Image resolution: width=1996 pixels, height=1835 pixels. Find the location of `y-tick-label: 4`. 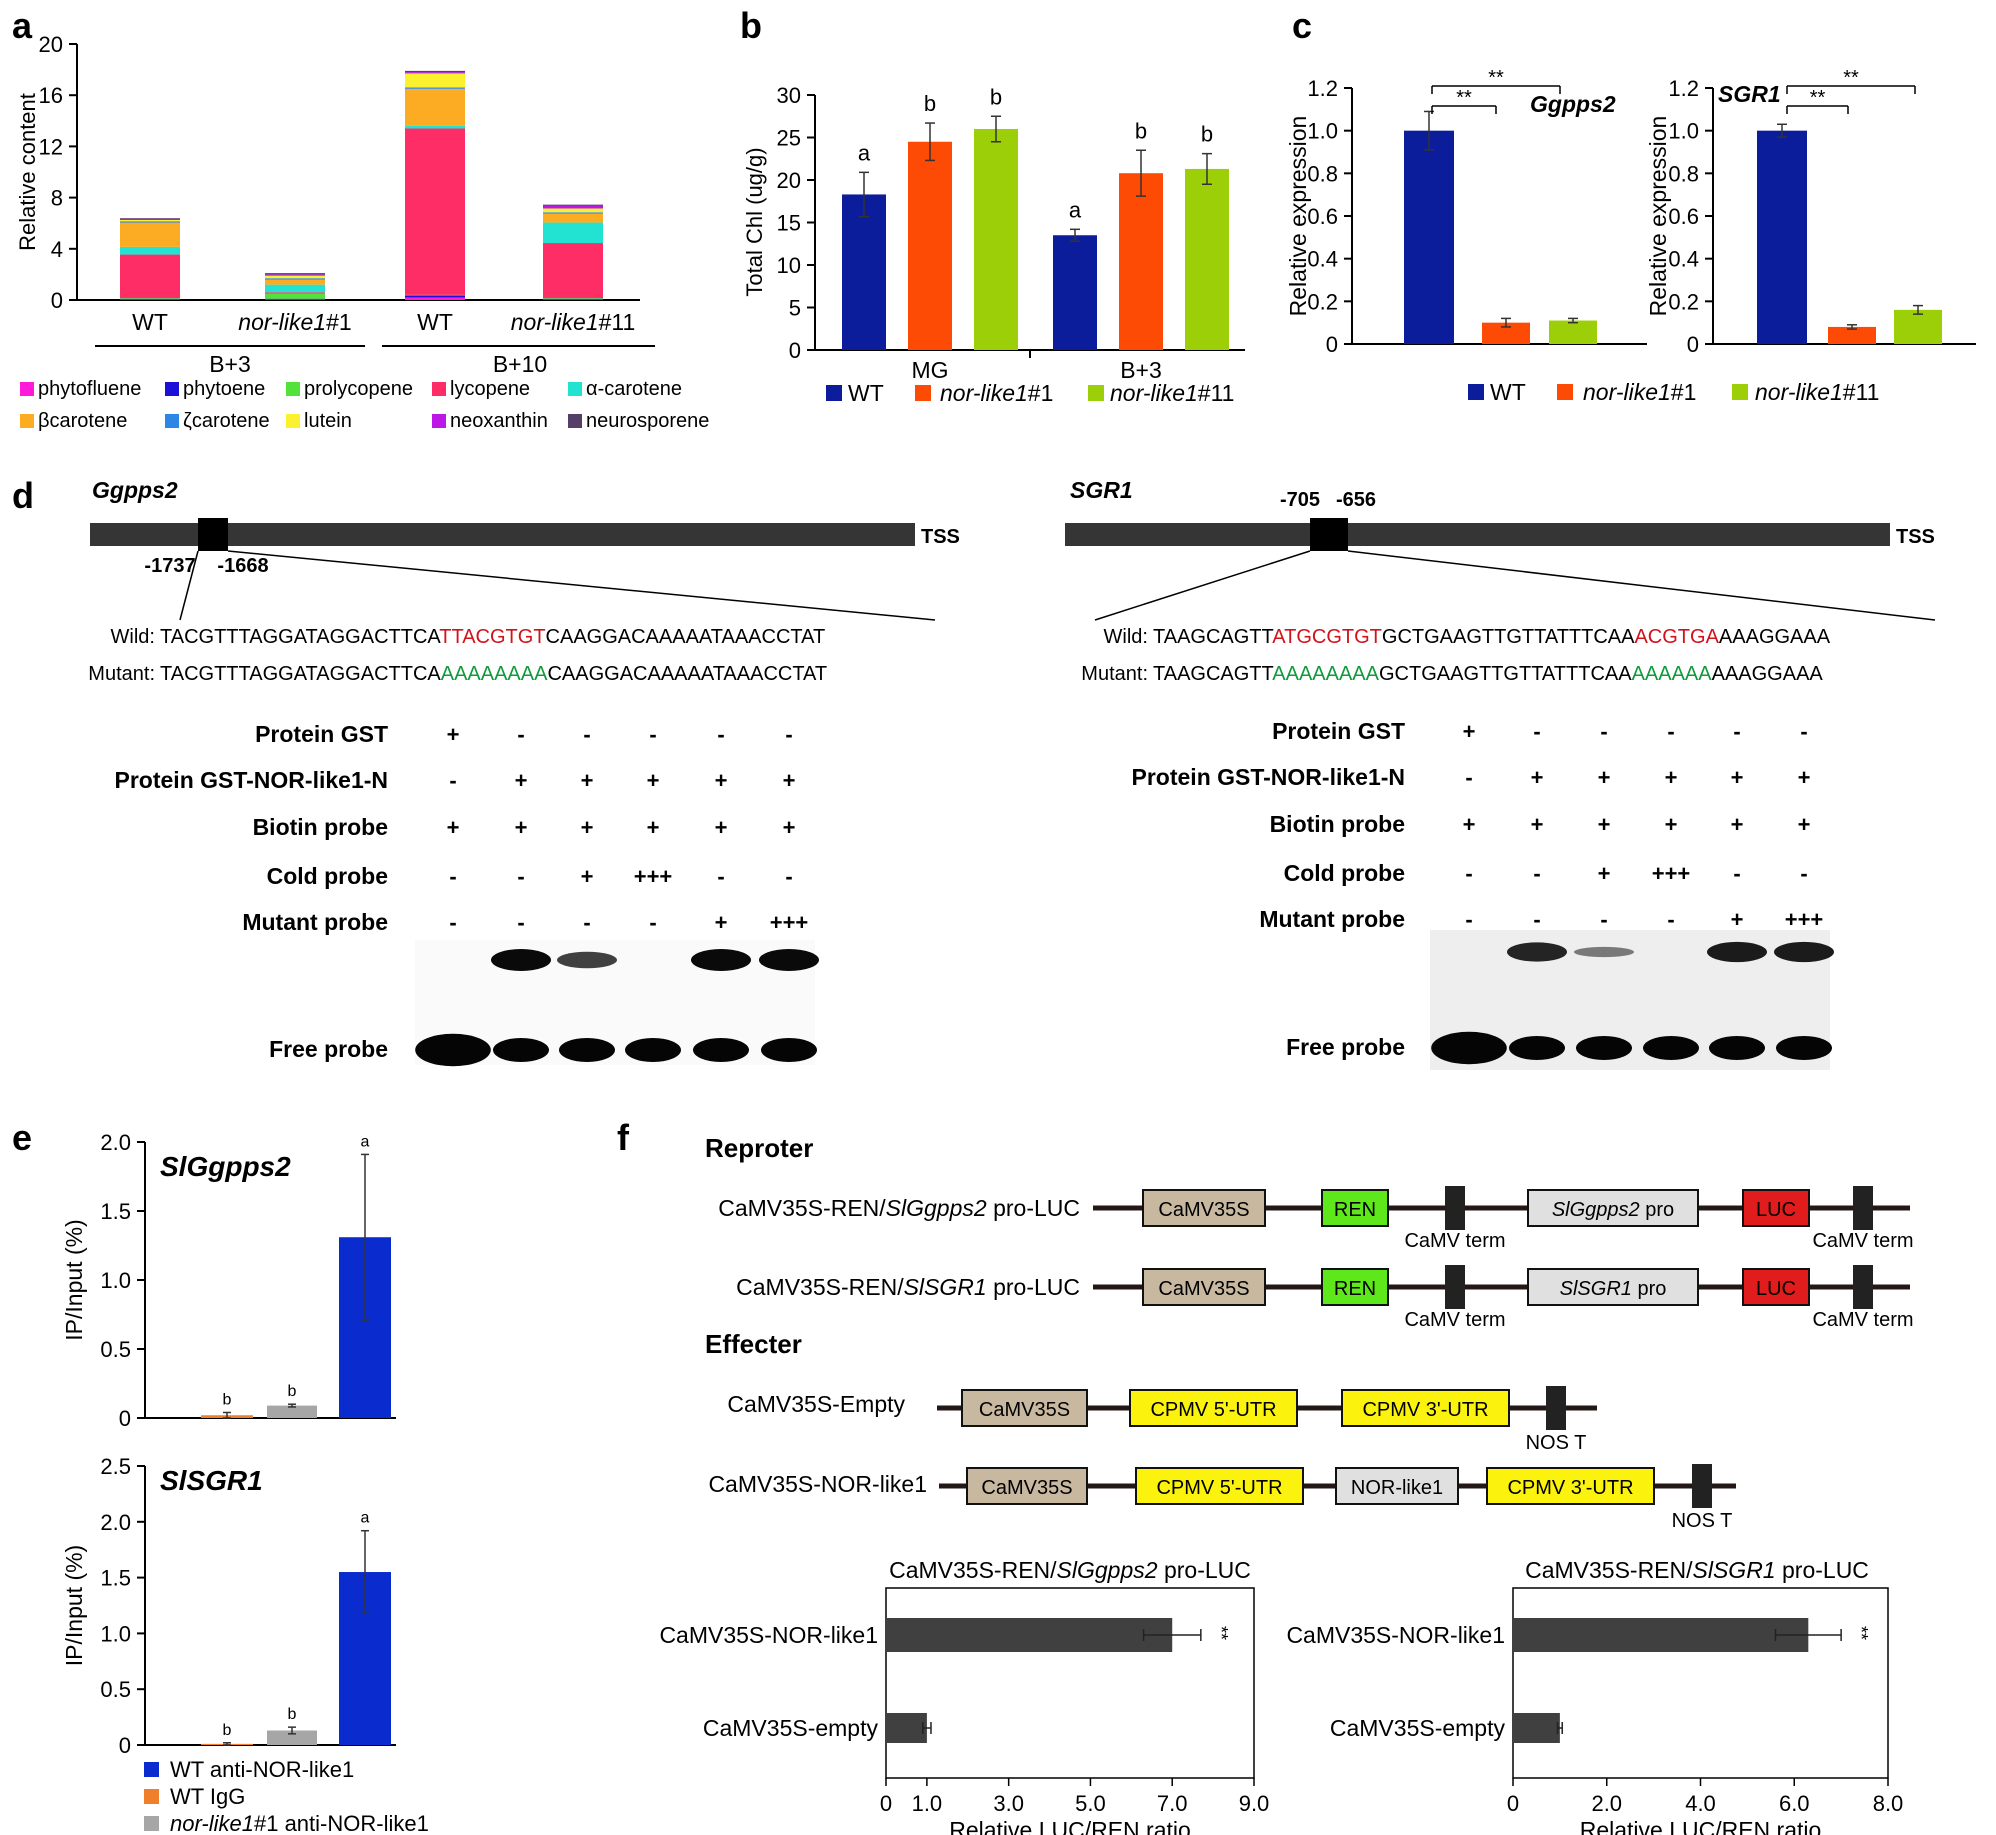

y-tick-label: 4 is located at coordinates (57, 249).